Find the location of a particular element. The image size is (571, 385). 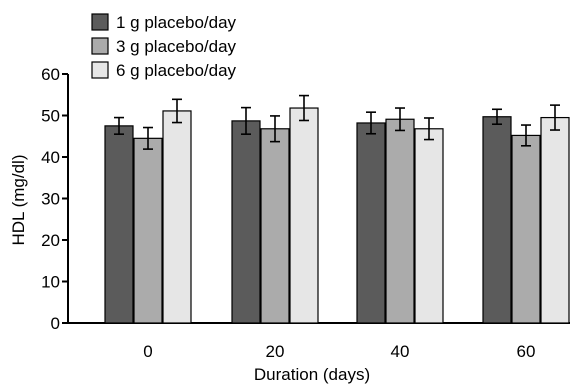

y-tick-label: 10 is located at coordinates (50, 282).